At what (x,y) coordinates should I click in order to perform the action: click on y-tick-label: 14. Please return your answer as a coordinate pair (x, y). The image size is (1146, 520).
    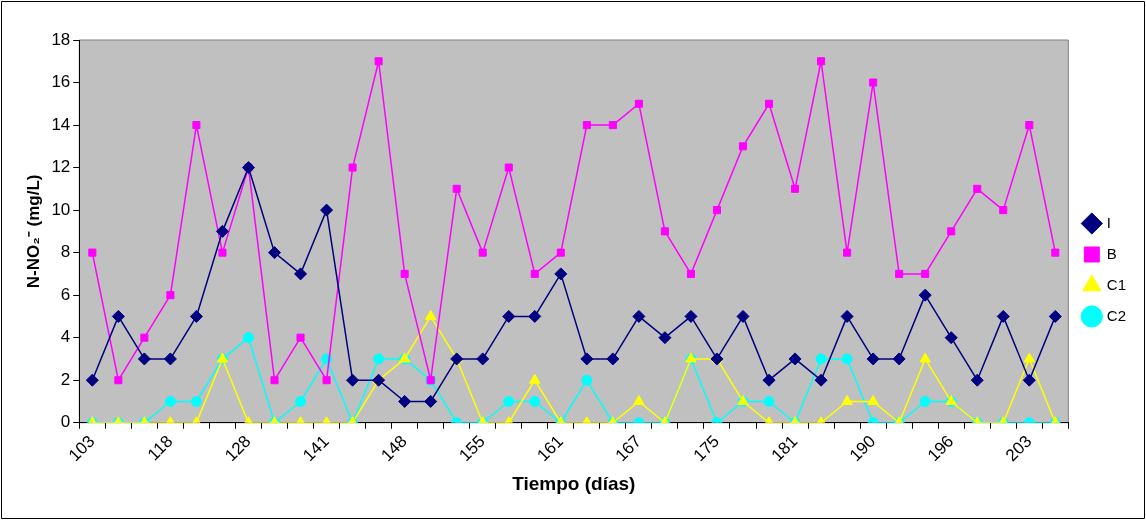
    Looking at the image, I should click on (61, 124).